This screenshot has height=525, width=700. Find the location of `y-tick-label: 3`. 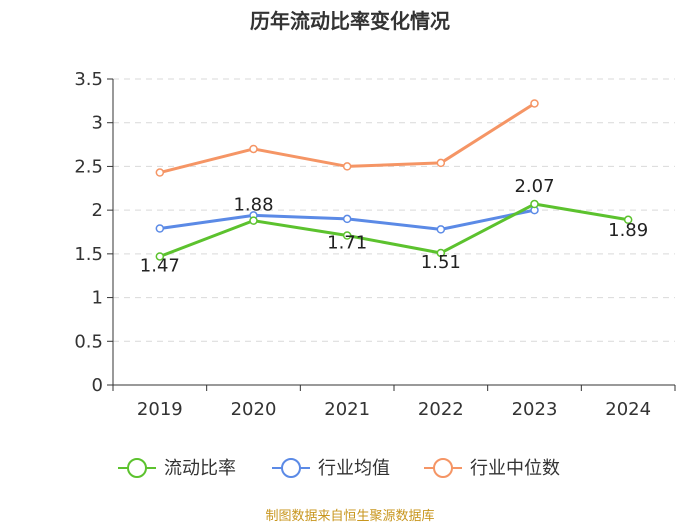

y-tick-label: 3 is located at coordinates (97, 123).